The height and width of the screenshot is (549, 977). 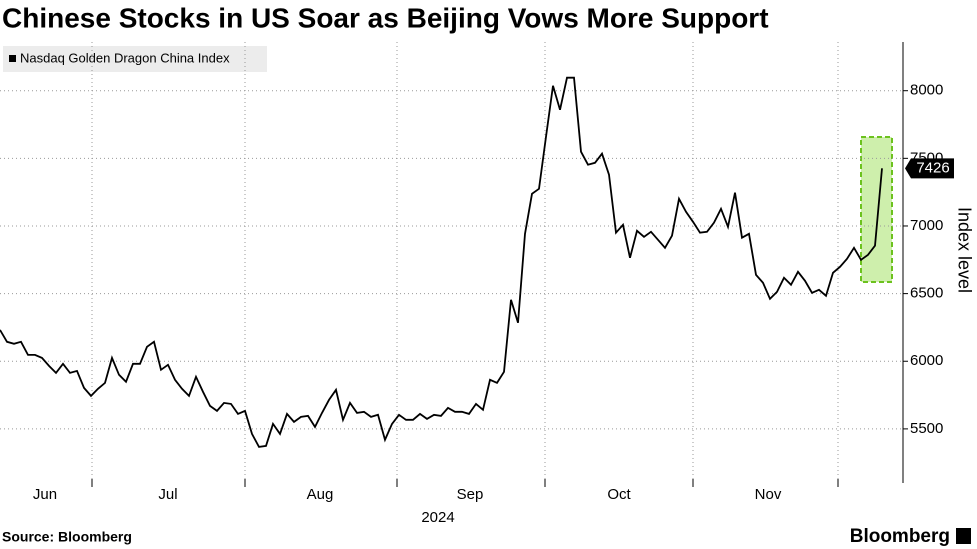 I want to click on last-value-label: 7426, so click(x=932, y=167).